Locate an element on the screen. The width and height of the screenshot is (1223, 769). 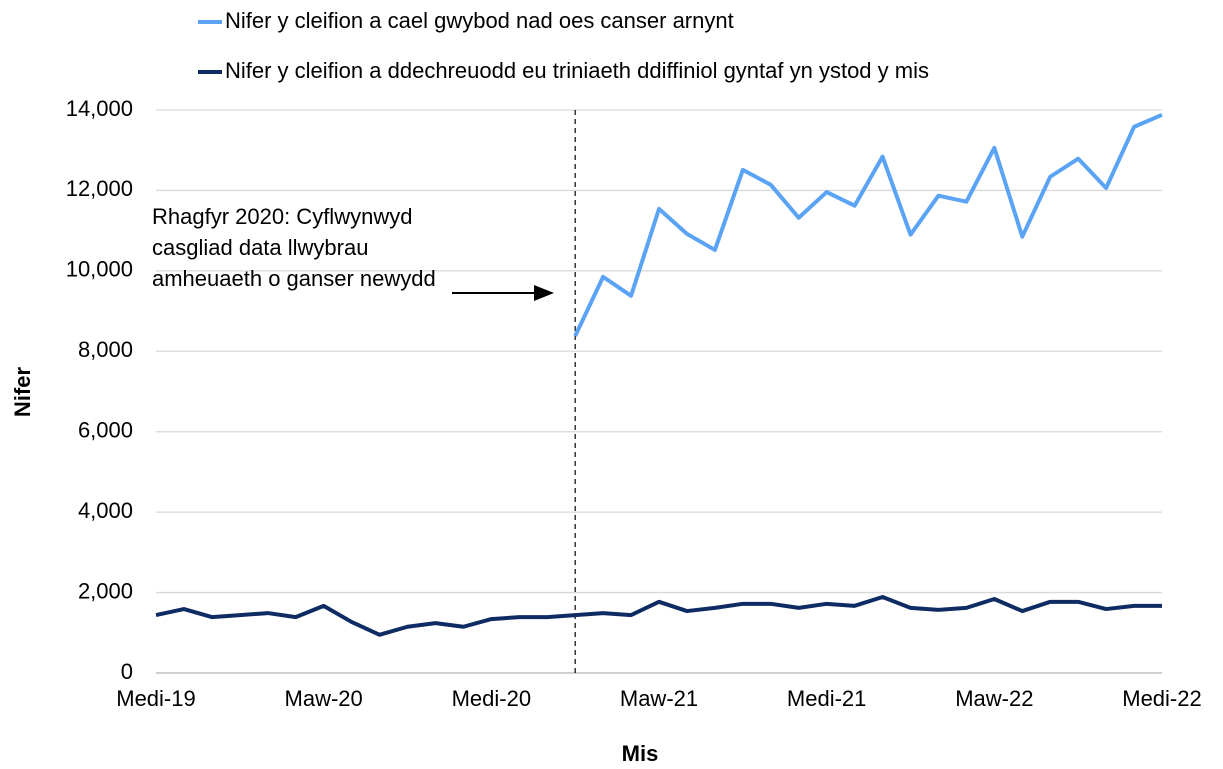
y-tick-label: 14,000 is located at coordinates (99, 108).